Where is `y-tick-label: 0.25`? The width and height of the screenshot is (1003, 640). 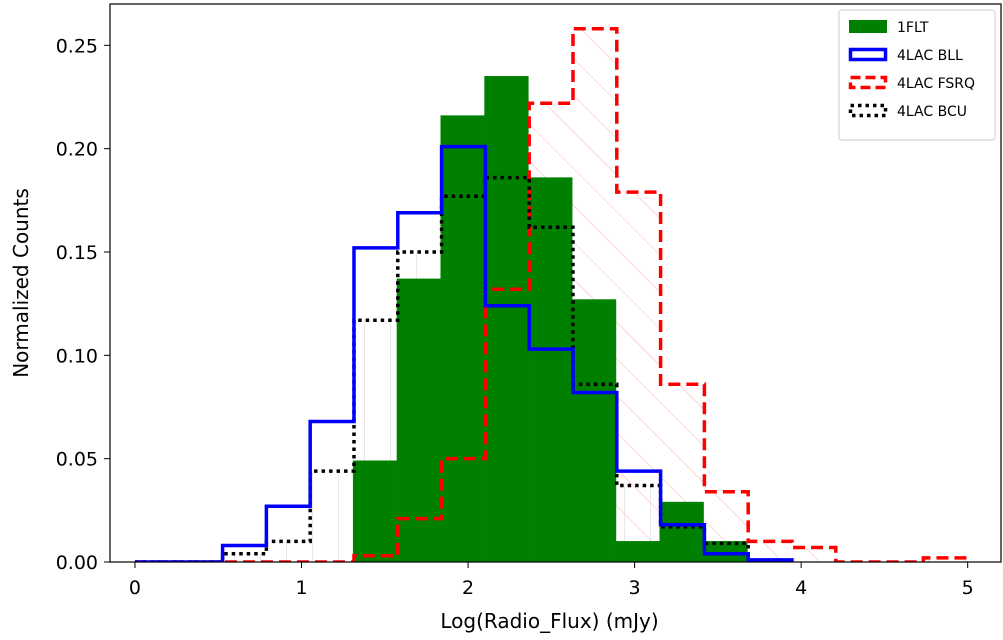
y-tick-label: 0.25 is located at coordinates (77, 46).